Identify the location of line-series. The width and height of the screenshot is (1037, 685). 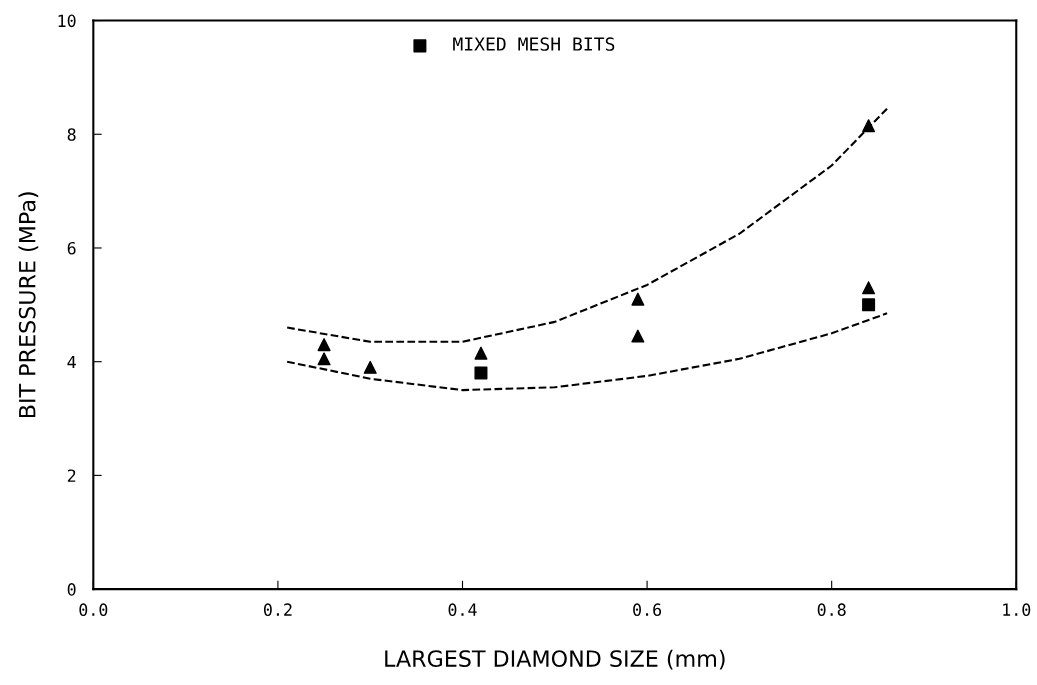
(587, 352).